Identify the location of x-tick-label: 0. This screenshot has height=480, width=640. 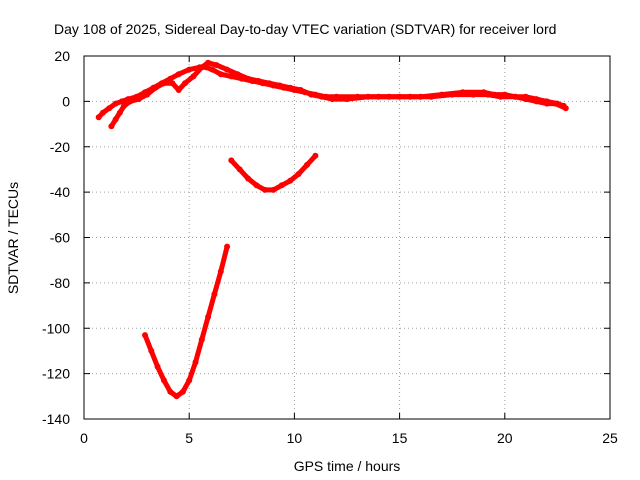
(84, 438).